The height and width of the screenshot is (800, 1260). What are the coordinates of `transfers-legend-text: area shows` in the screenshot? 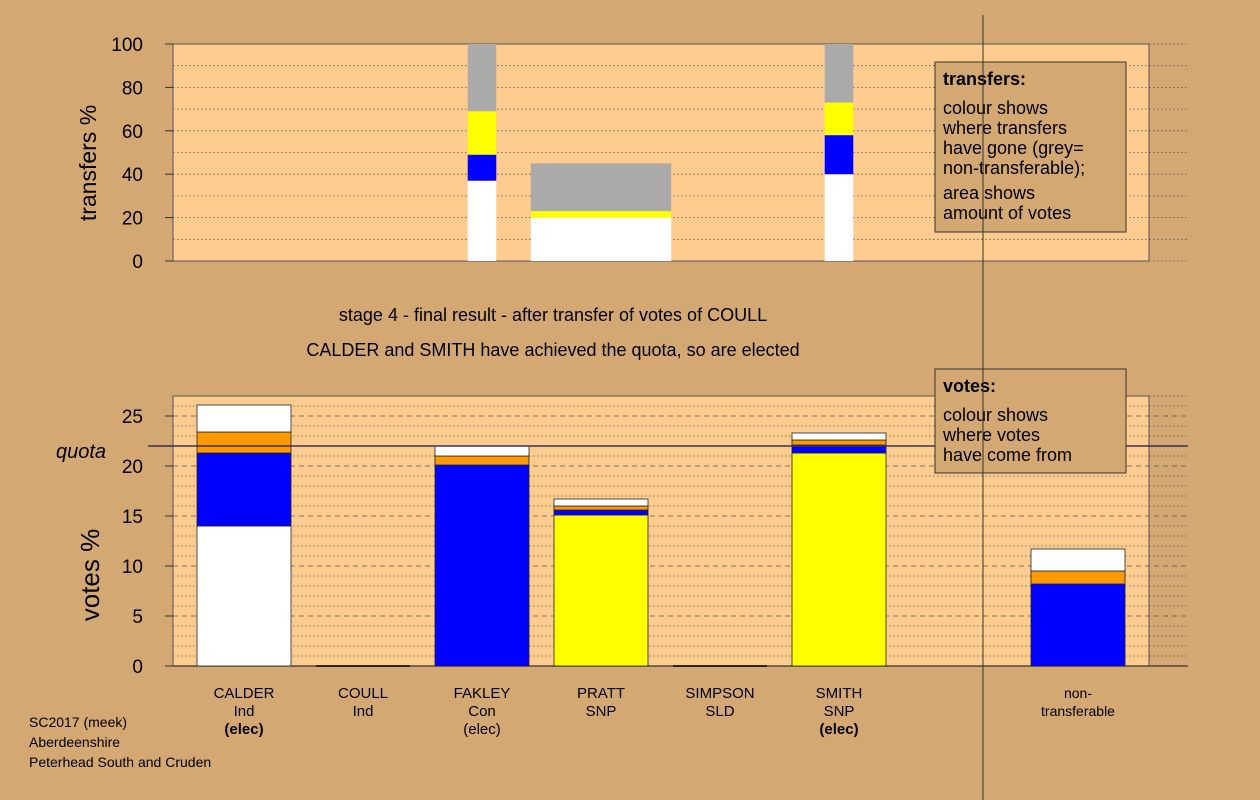 It's located at (989, 193).